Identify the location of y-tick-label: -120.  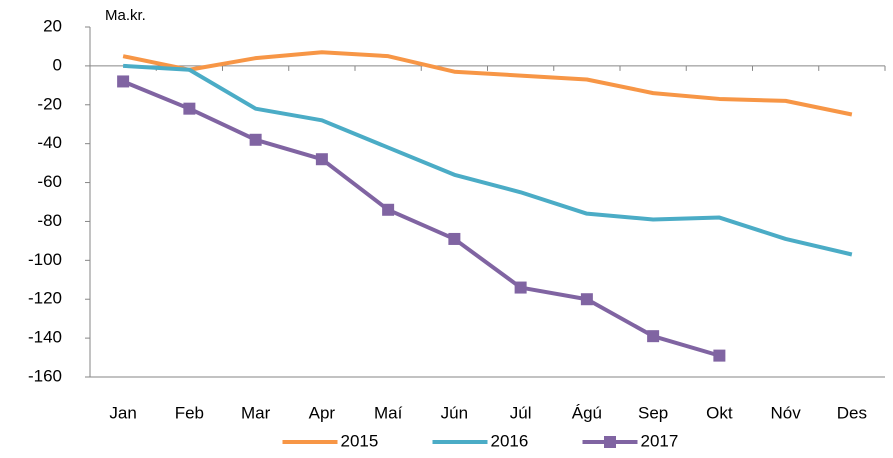
(45, 298).